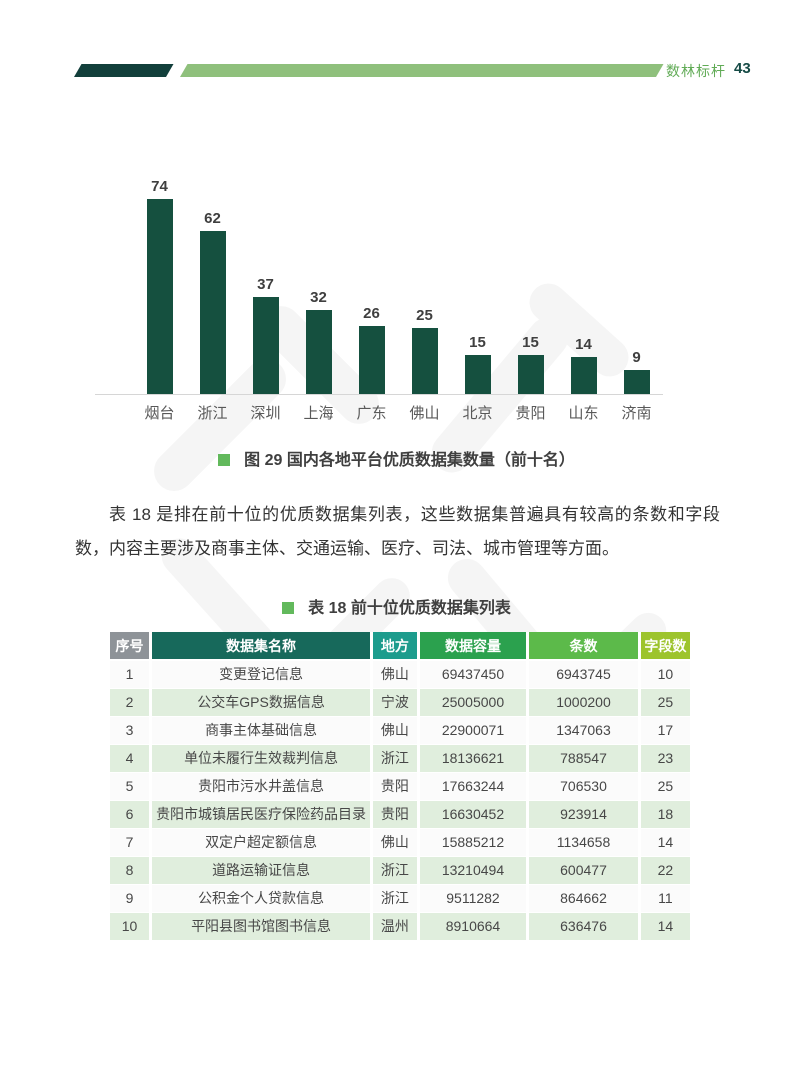 This screenshot has width=793, height=1077. I want to click on table-cell: 7, so click(131, 842).